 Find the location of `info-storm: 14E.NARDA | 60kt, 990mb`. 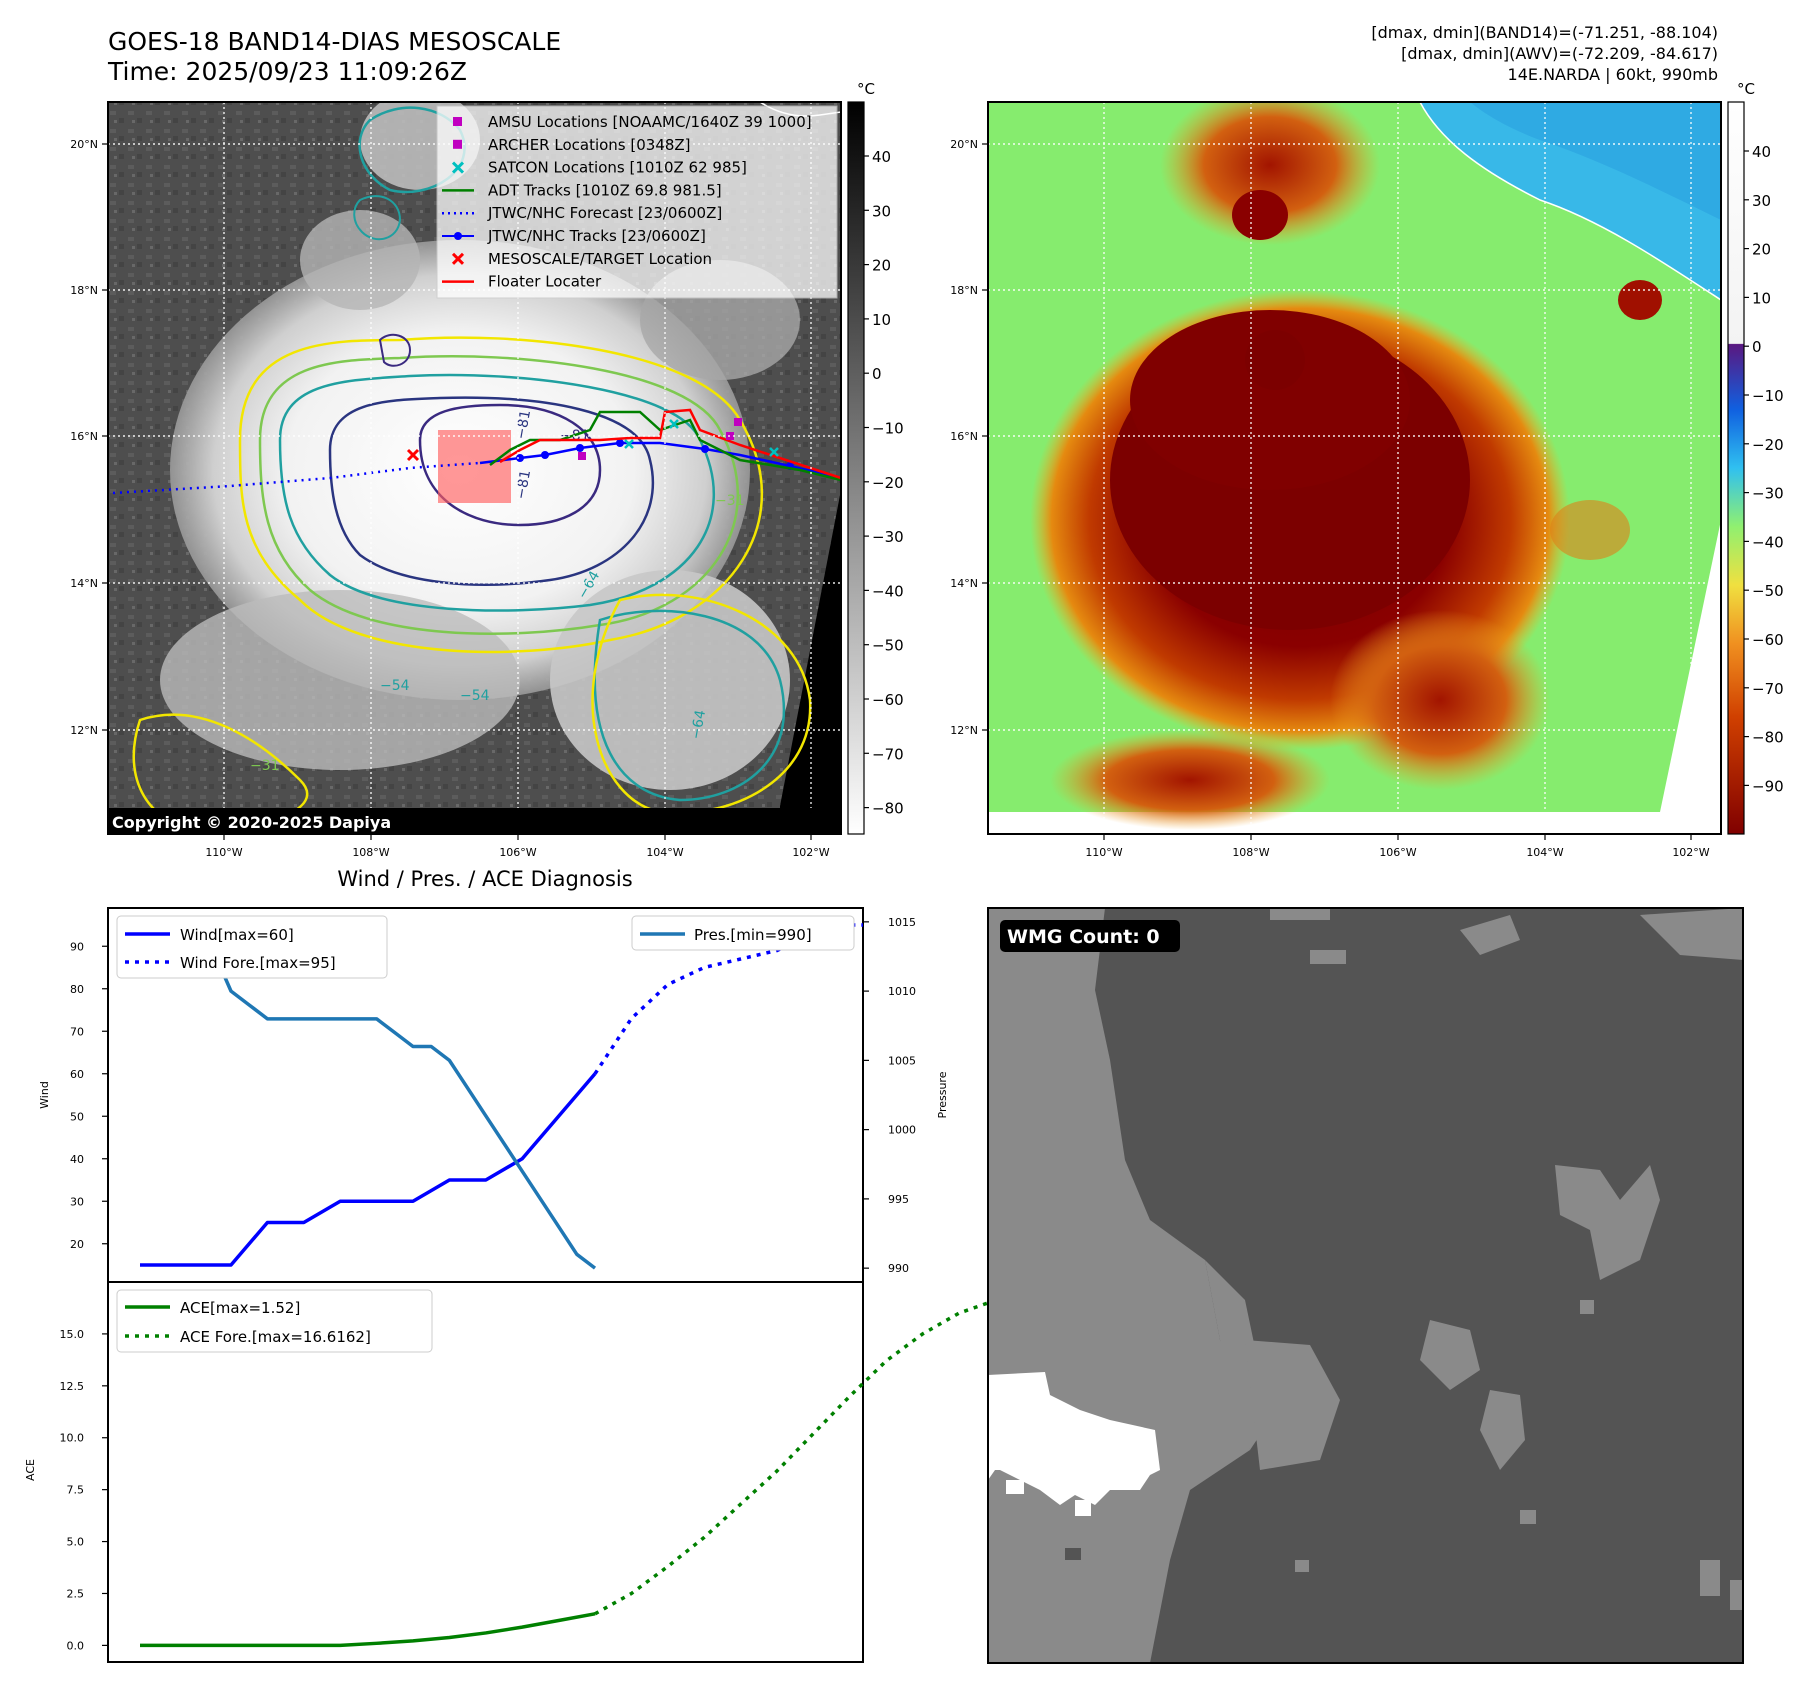

info-storm: 14E.NARDA | 60kt, 990mb is located at coordinates (1613, 74).